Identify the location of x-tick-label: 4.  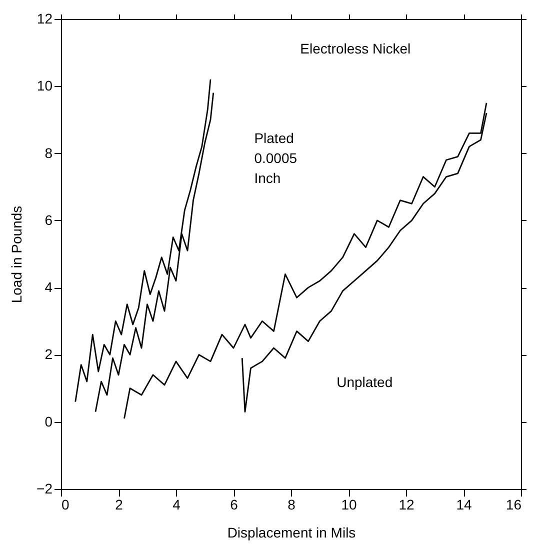
(176, 504).